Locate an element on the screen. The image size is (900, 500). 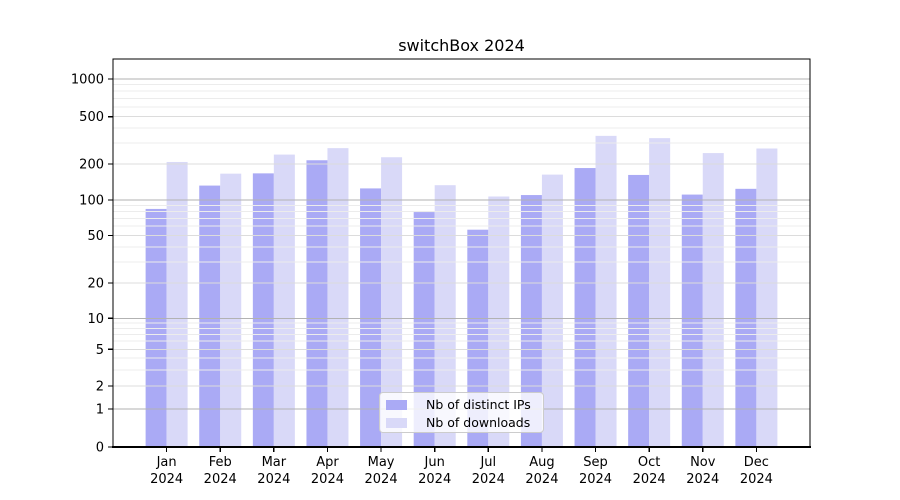
x-tick-label-month: Jul is located at coordinates (487, 462).